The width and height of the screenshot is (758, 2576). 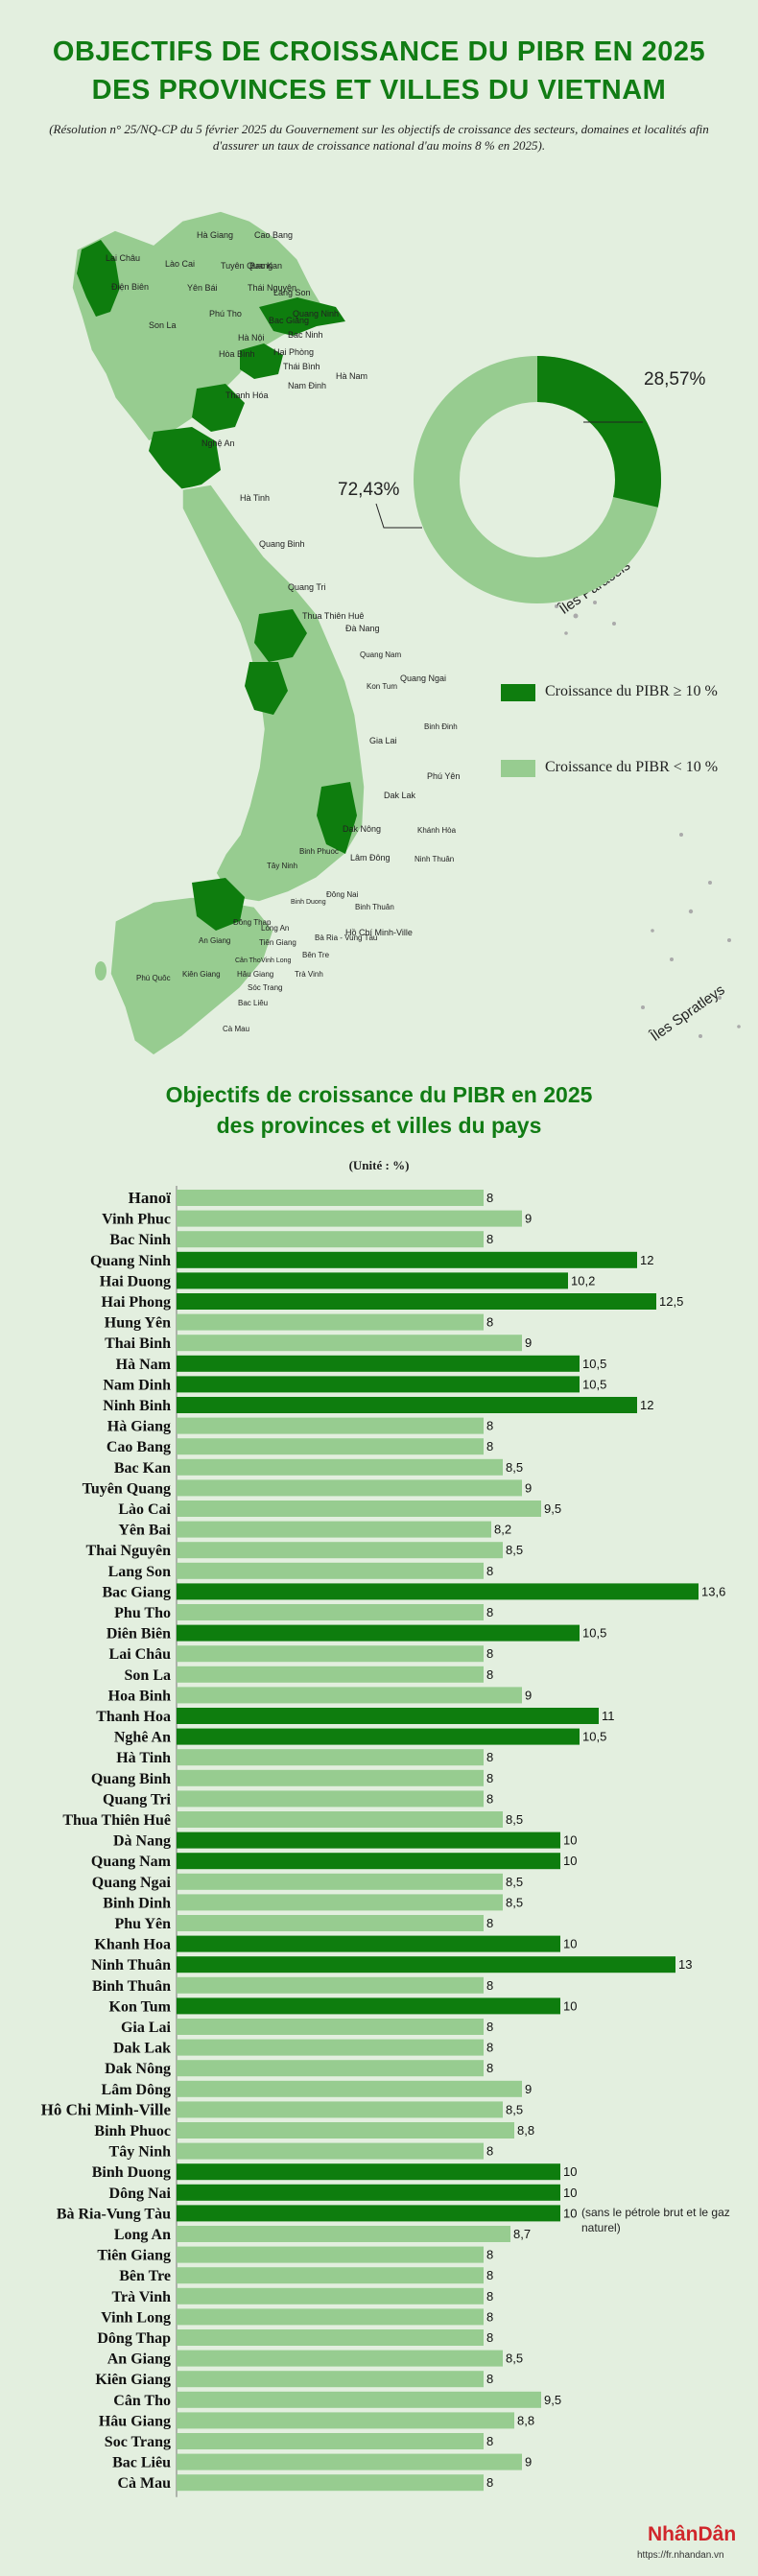 I want to click on map-label-dongnai: Đông Nai, so click(x=342, y=895).